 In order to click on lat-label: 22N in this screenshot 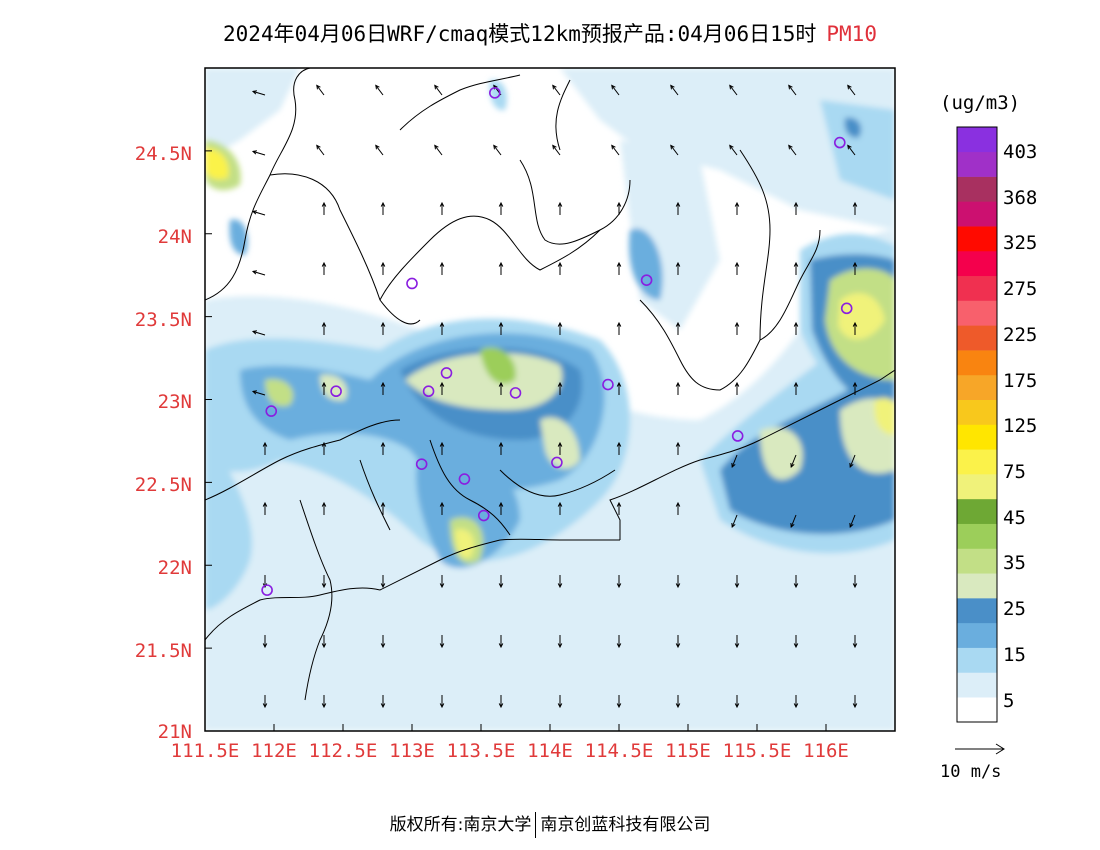, I will do `click(174, 568)`.